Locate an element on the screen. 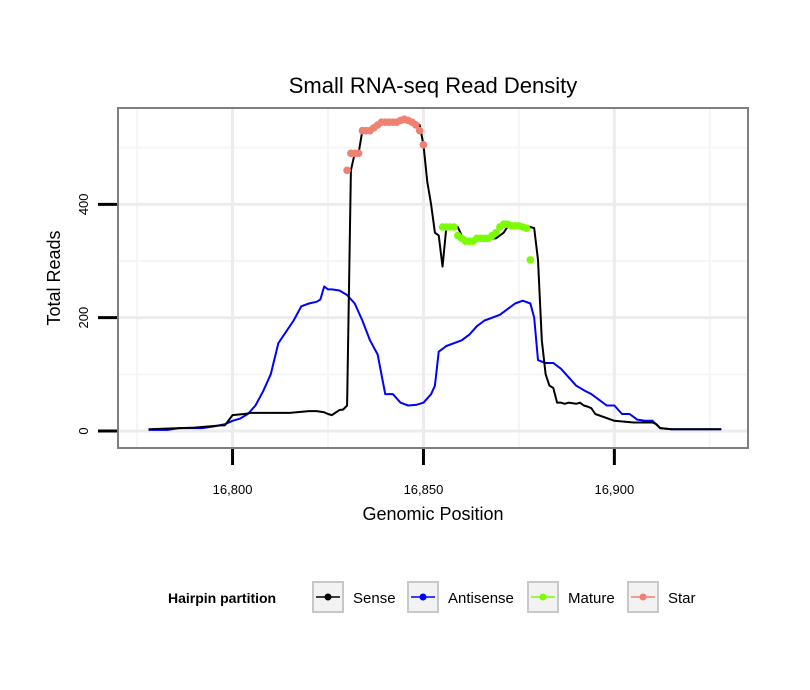 The image size is (810, 690). x-tick-label: 16,800 is located at coordinates (233, 489).